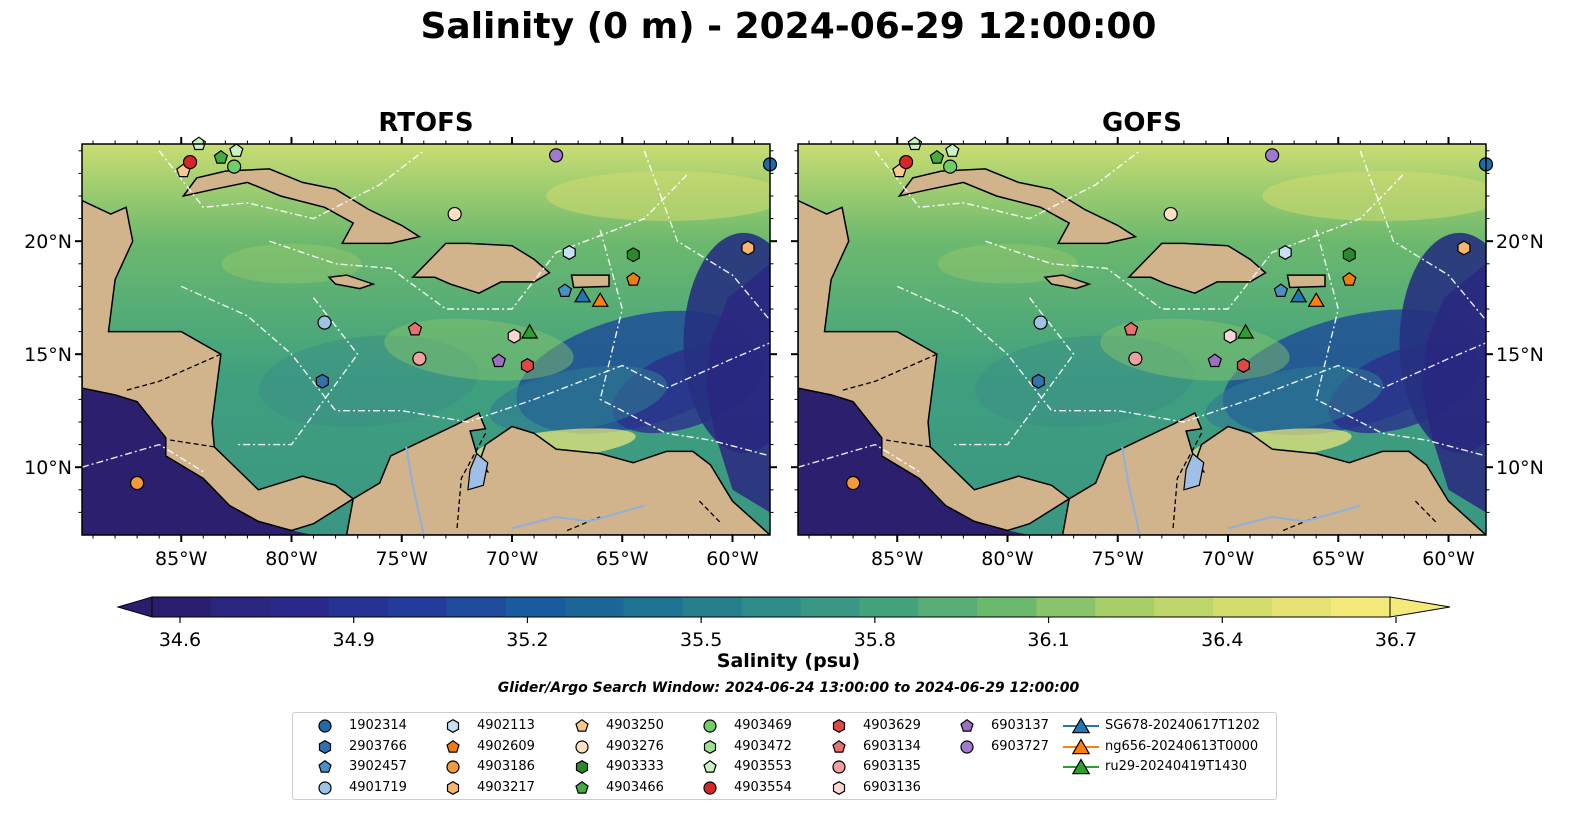  I want to click on colorbar-extend-high, so click(1420, 607).